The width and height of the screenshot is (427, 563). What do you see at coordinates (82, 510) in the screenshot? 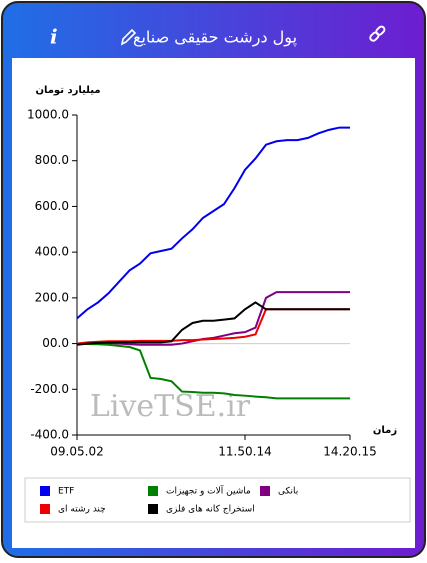
I see `legend-label: چند رشته ای` at bounding box center [82, 510].